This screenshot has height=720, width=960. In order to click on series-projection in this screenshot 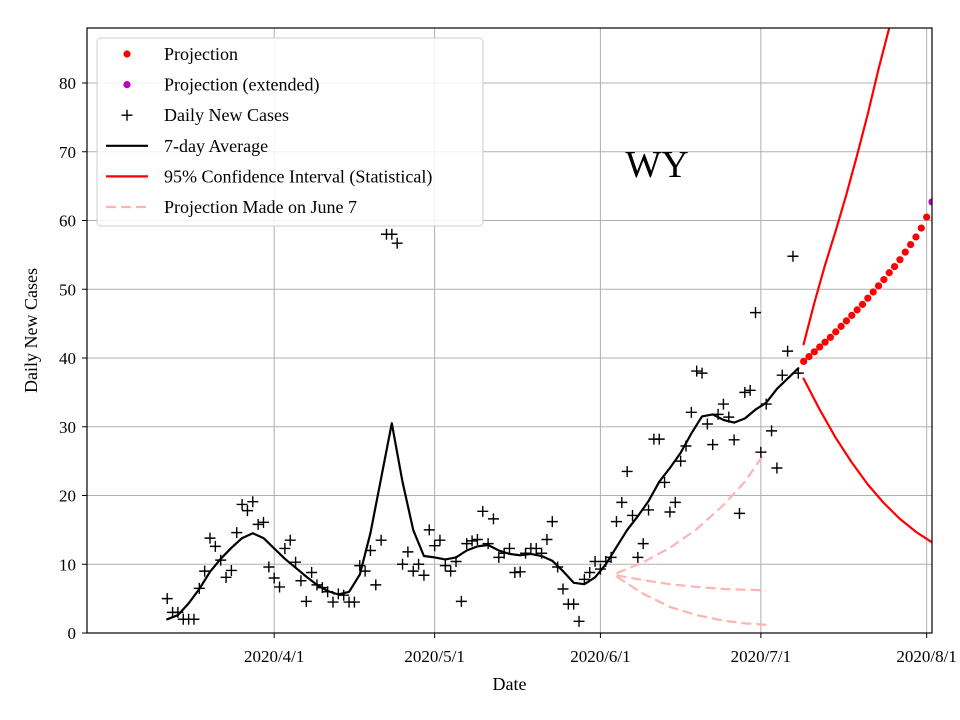, I will do `click(865, 289)`.